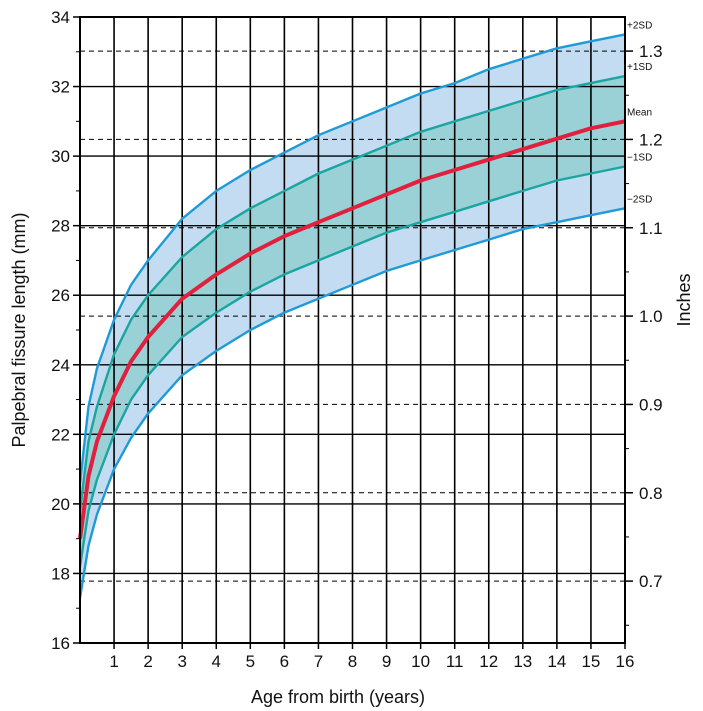 The image size is (703, 711). Describe the element at coordinates (60, 434) in the screenshot. I see `y-tick-label: 22` at that location.